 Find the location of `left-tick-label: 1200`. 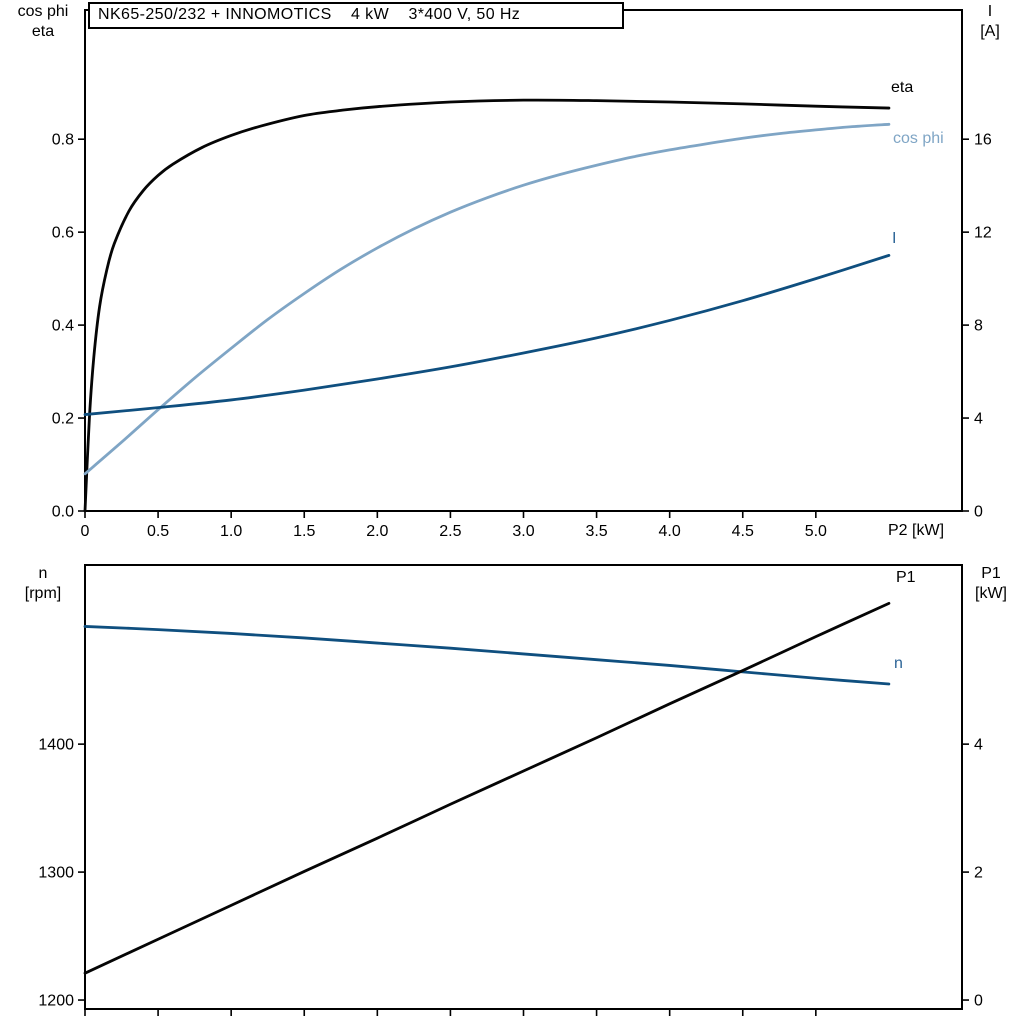

left-tick-label: 1200 is located at coordinates (56, 1001).